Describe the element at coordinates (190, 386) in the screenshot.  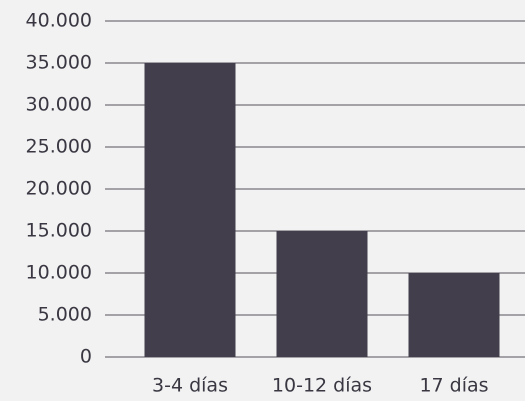
I see `x-tick-label: 3-4 días` at that location.